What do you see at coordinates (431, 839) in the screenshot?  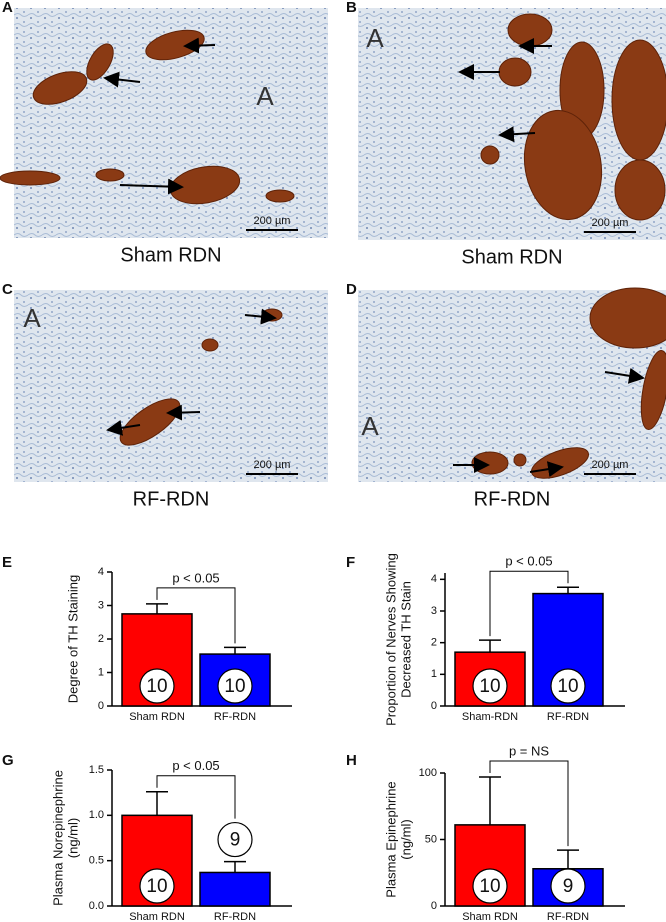 I see `y-tick-label: 50` at bounding box center [431, 839].